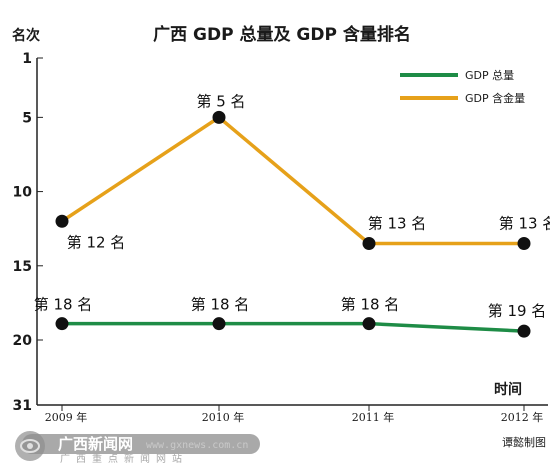  What do you see at coordinates (141, 444) in the screenshot?
I see `watermark-banner` at bounding box center [141, 444].